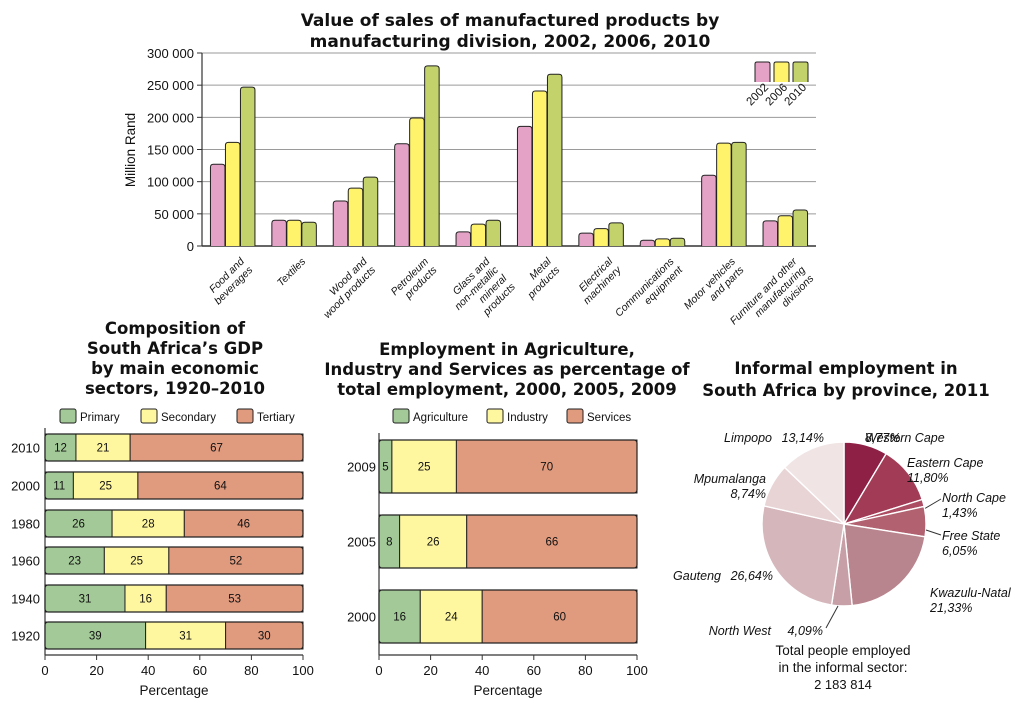  I want to click on data-label: 52, so click(236, 562).